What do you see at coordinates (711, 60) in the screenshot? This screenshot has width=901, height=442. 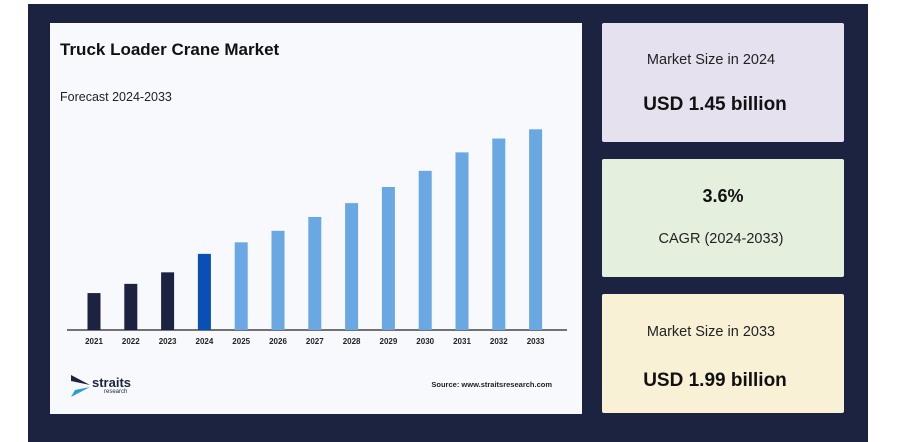 I see `market-size-2024-label: Market Size in 2024` at bounding box center [711, 60].